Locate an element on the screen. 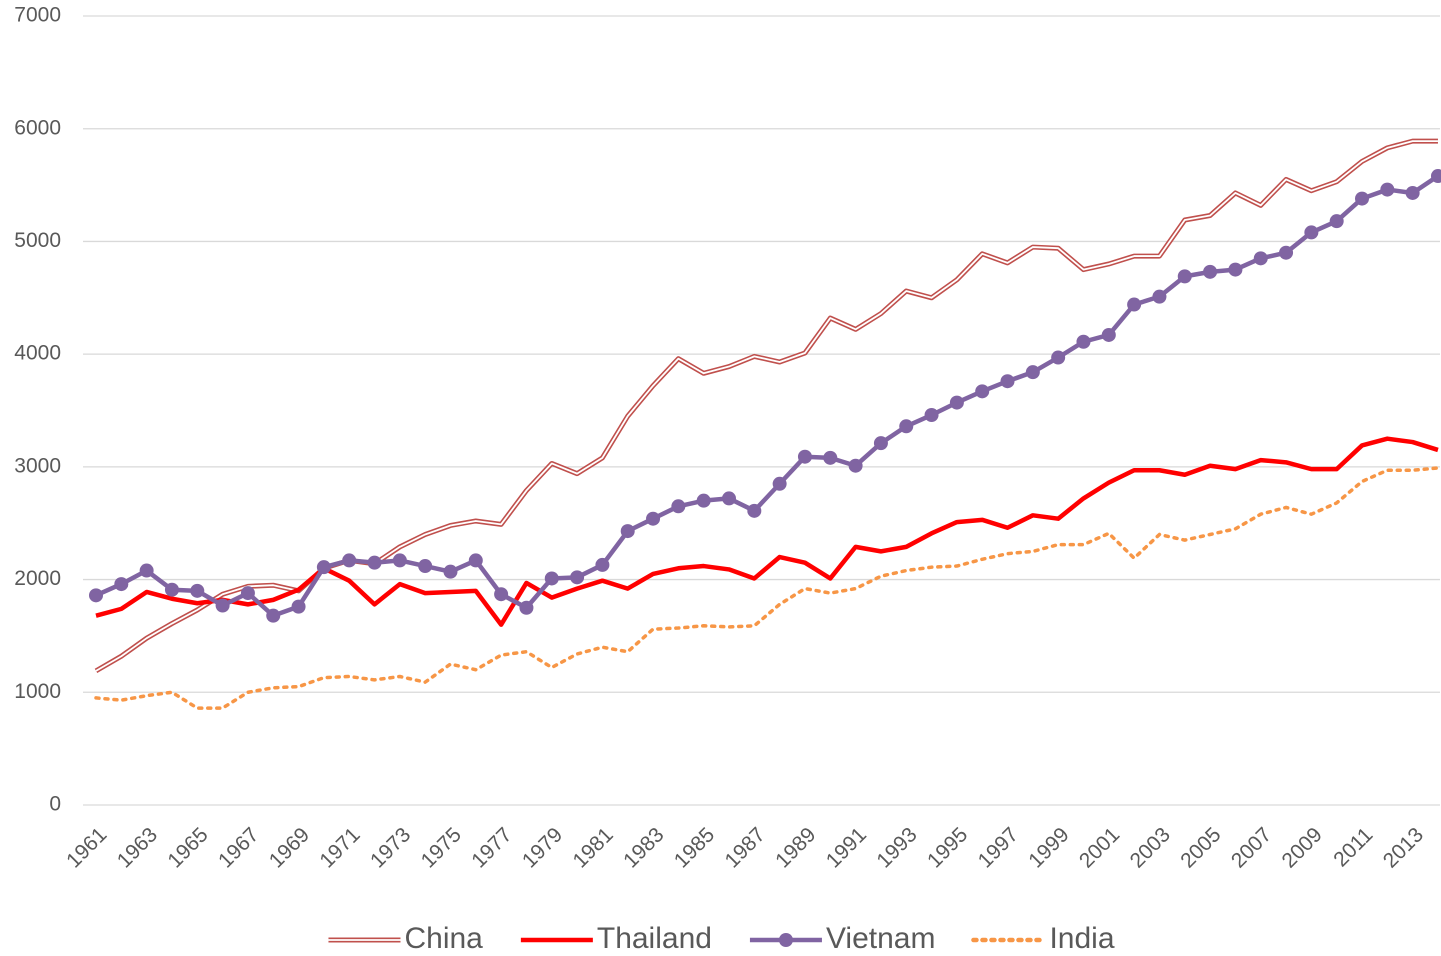 The width and height of the screenshot is (1441, 956). x-tick-label: 1965 is located at coordinates (187, 847).